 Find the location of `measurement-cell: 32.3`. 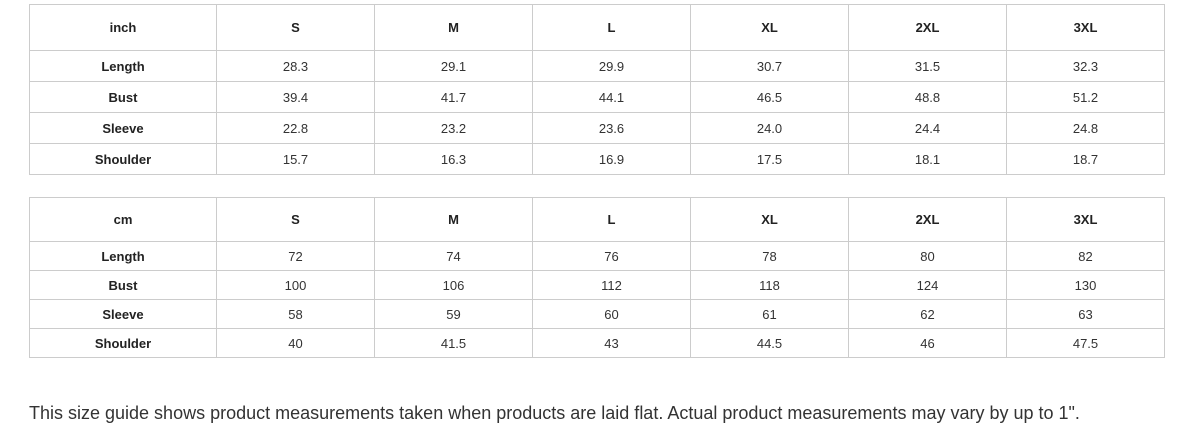

measurement-cell: 32.3 is located at coordinates (1085, 66).